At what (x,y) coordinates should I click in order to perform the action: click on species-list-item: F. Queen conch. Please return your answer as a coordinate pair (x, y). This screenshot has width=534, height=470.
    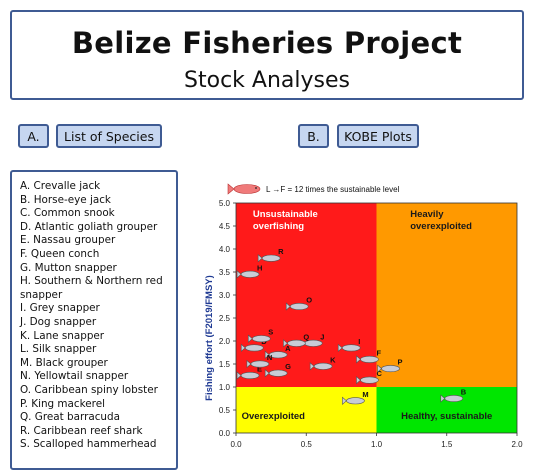
    Looking at the image, I should click on (60, 253).